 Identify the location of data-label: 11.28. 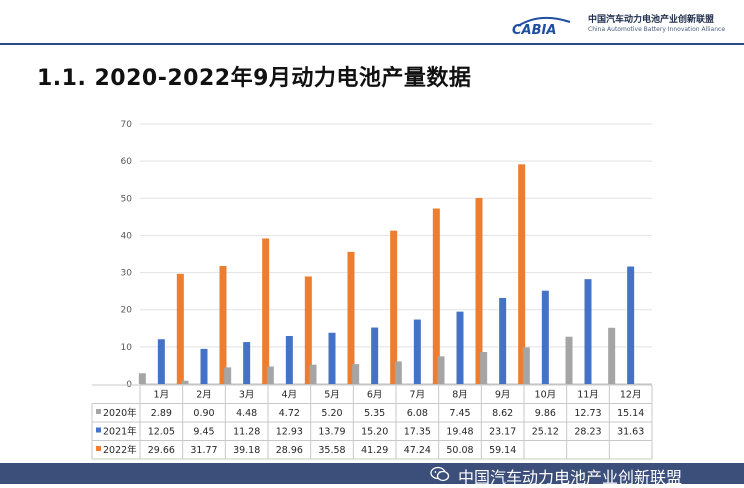
(246, 432).